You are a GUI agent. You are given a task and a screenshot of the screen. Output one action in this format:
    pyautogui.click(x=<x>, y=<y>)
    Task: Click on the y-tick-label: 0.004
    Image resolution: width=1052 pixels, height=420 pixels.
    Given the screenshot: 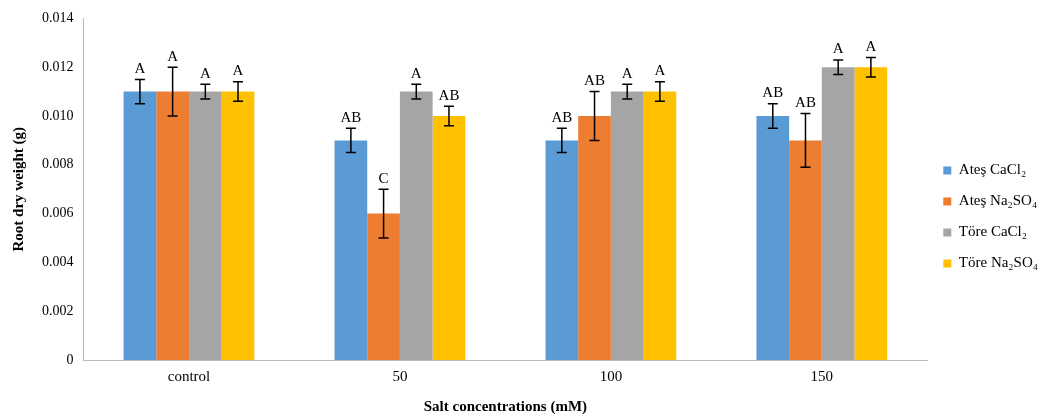 What is the action you would take?
    pyautogui.click(x=58, y=262)
    